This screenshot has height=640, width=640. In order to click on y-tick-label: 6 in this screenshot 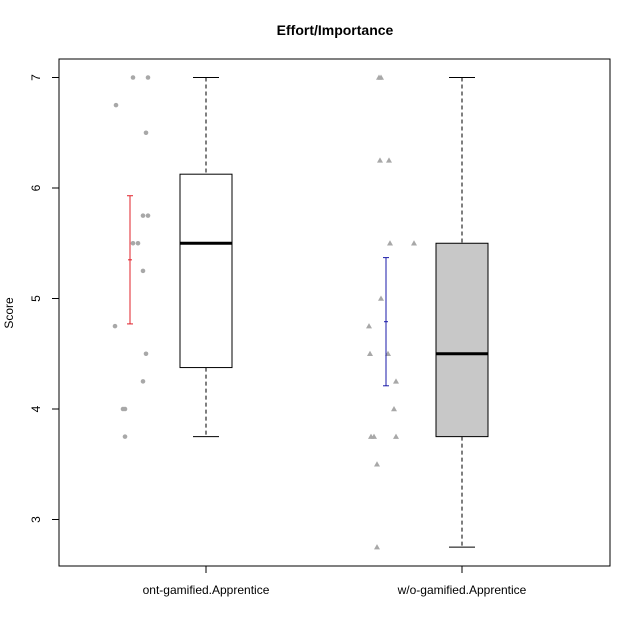, I will do `click(36, 187)`.